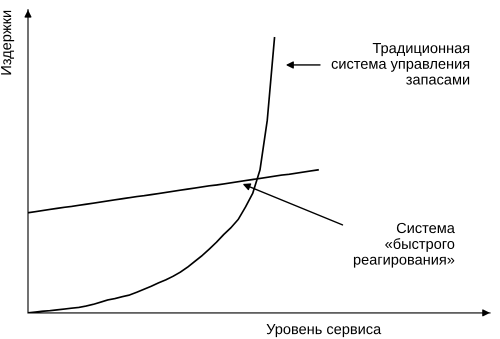 The height and width of the screenshot is (339, 500). I want to click on y-axis-title: Издержки, so click(7, 42).